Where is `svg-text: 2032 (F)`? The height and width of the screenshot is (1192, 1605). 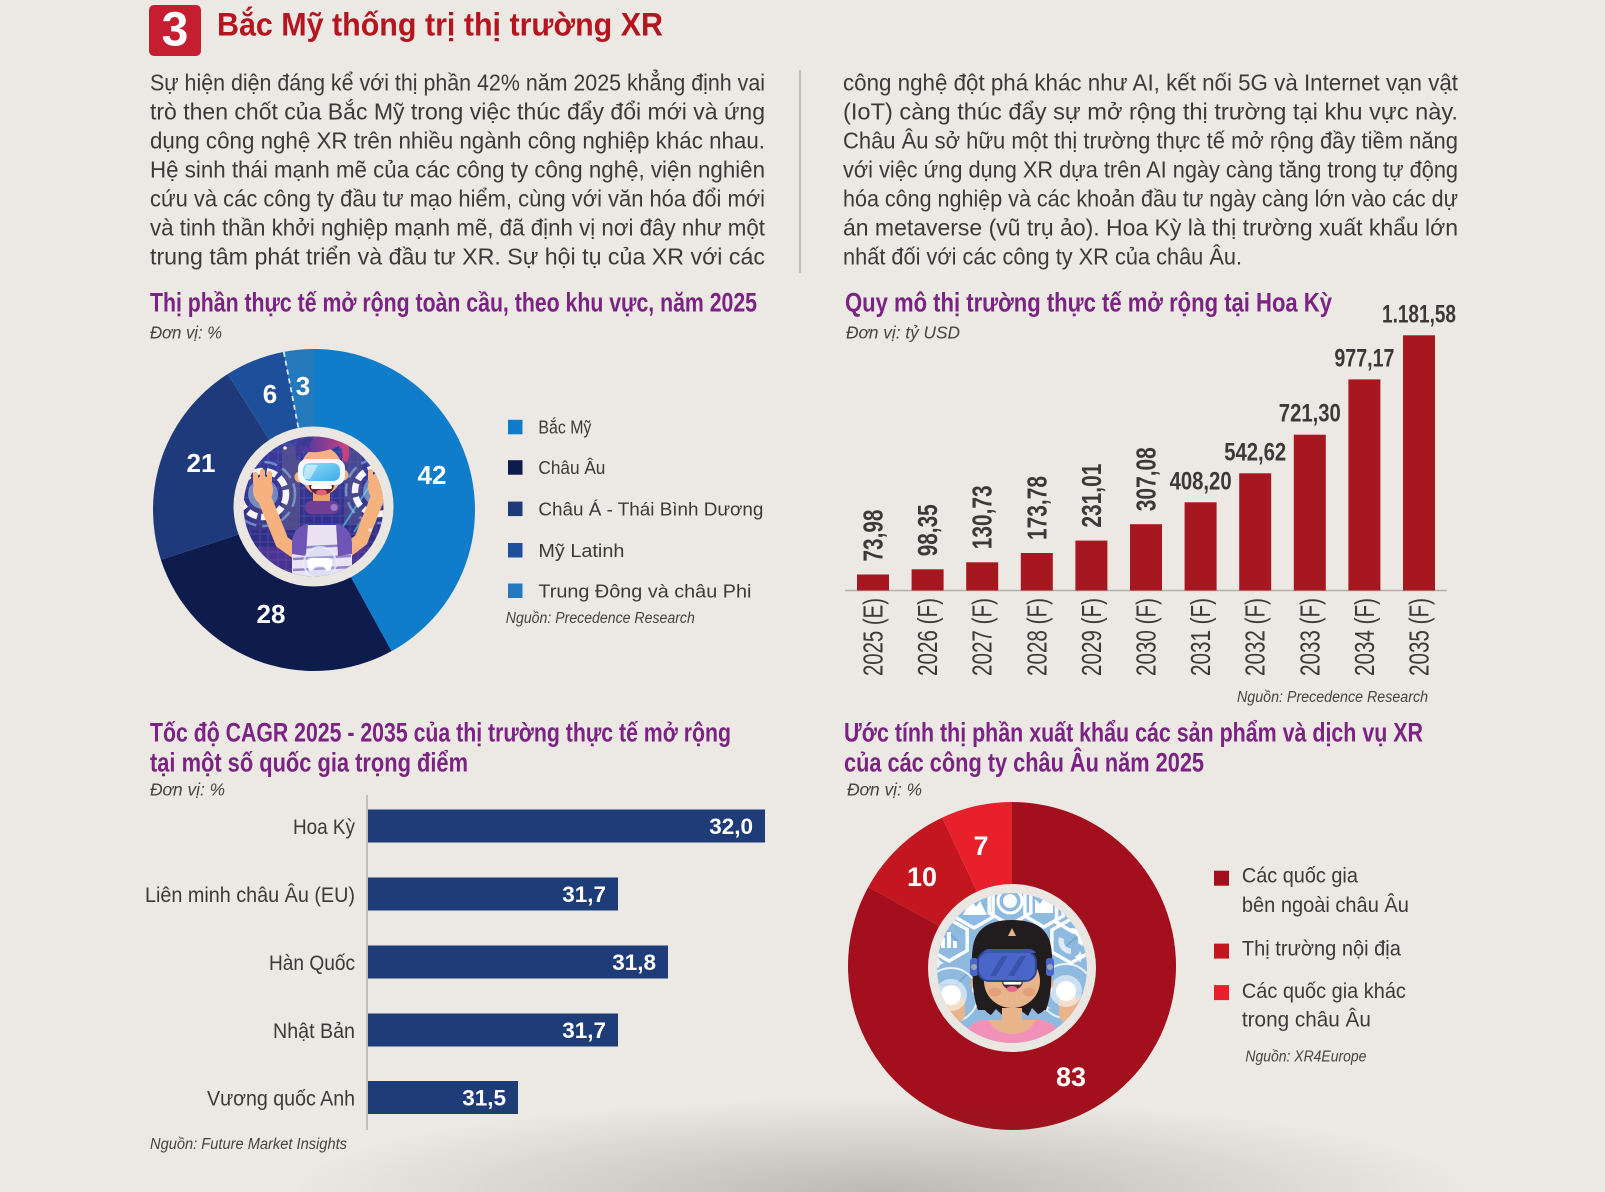
svg-text: 2032 (F) is located at coordinates (1255, 637).